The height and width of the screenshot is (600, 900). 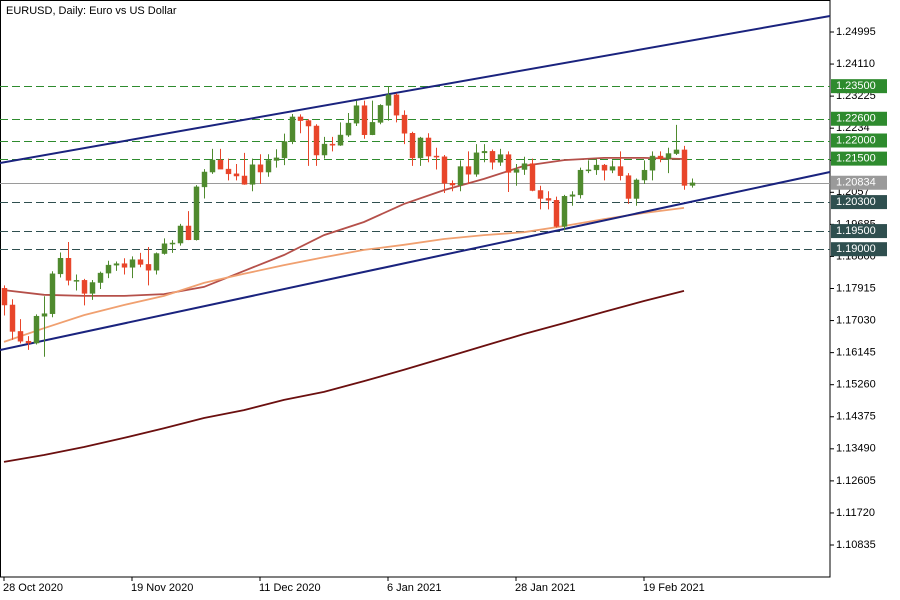 What do you see at coordinates (856, 385) in the screenshot?
I see `y-tick-label: 1.15260` at bounding box center [856, 385].